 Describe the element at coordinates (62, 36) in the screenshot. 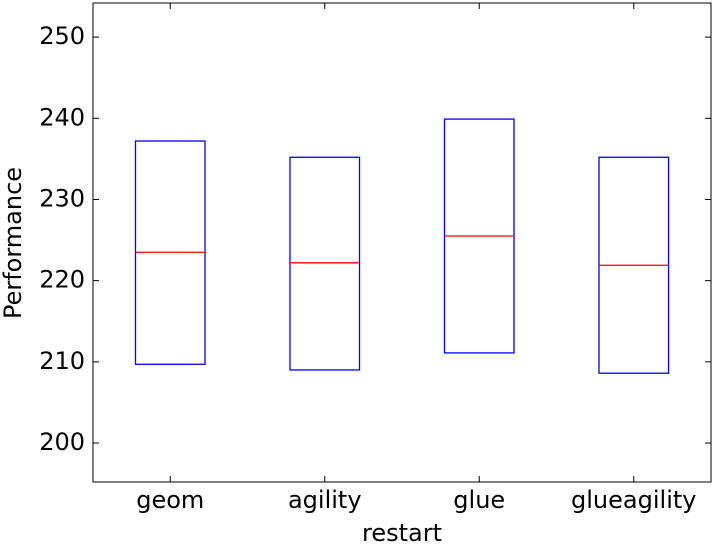

I see `y-tick-label: 250` at that location.